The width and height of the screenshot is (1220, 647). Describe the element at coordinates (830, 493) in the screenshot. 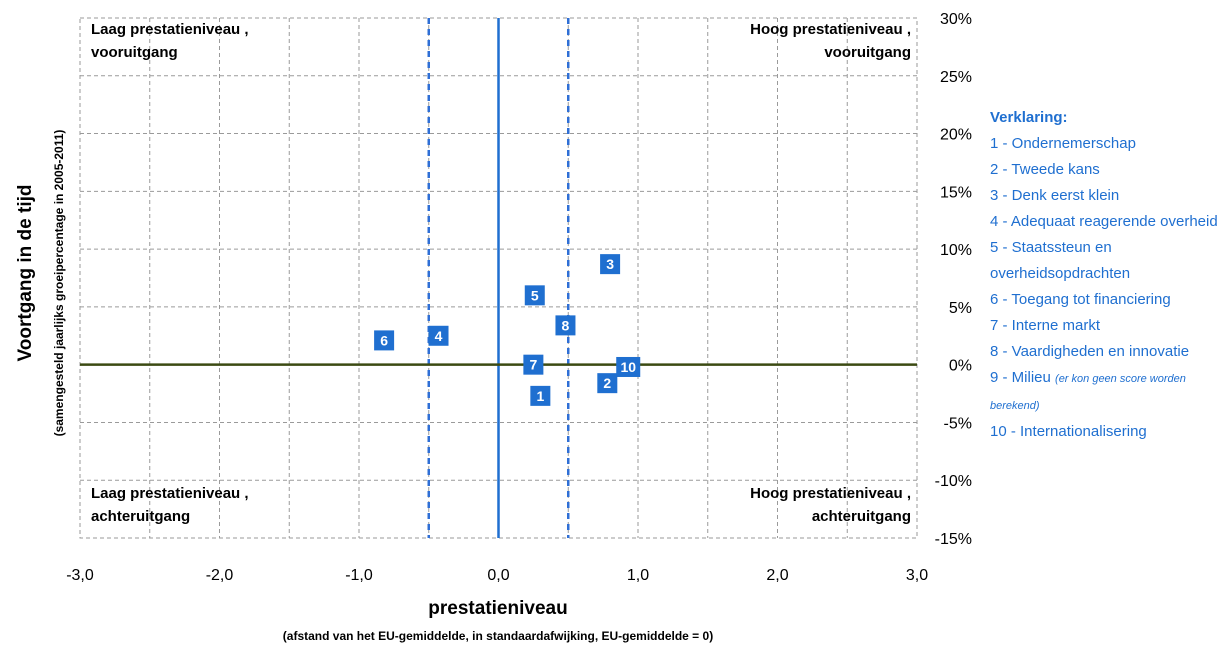

I see `quadrant-label-bottom-right: Hoog prestatieniveau ,` at that location.